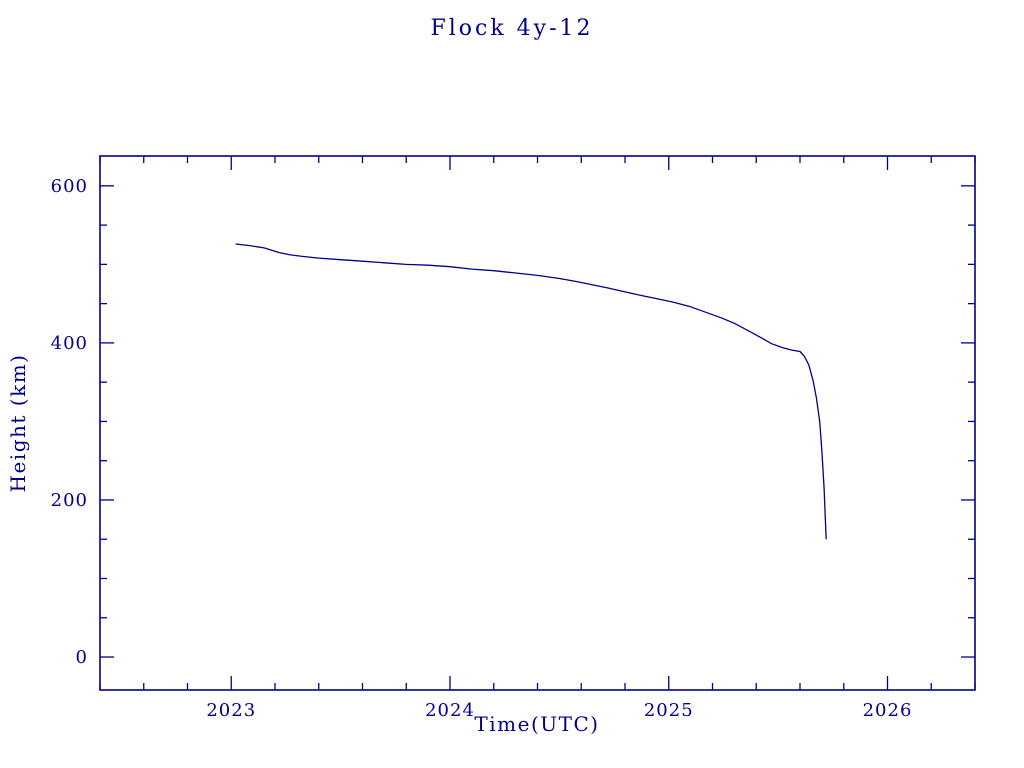 The height and width of the screenshot is (768, 1024). I want to click on x-tick-label: 2026, so click(888, 710).